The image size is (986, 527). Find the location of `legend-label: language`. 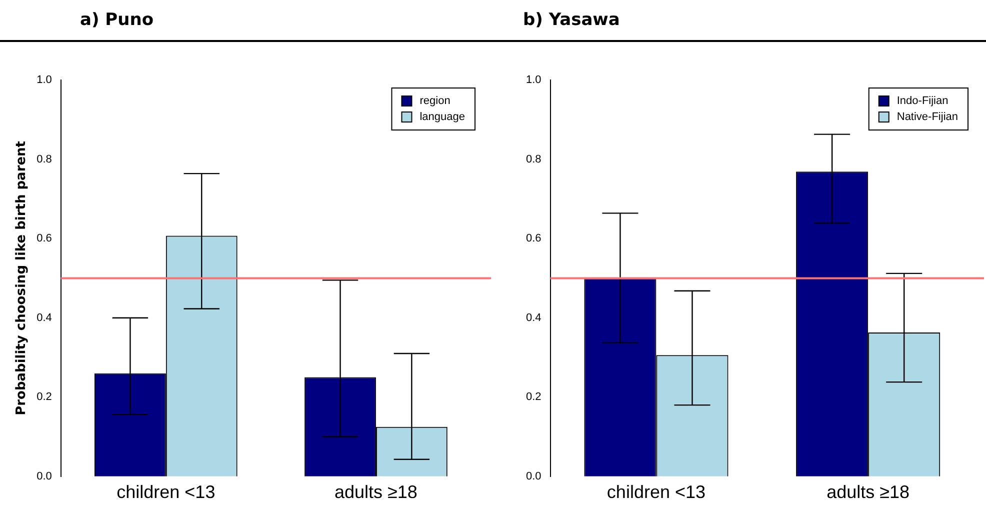

legend-label: language is located at coordinates (443, 117).